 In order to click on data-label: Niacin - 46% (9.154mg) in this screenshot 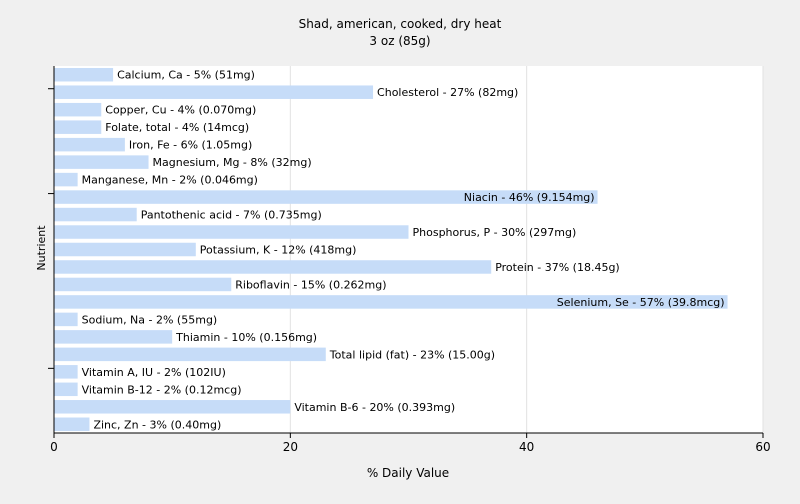, I will do `click(529, 197)`.